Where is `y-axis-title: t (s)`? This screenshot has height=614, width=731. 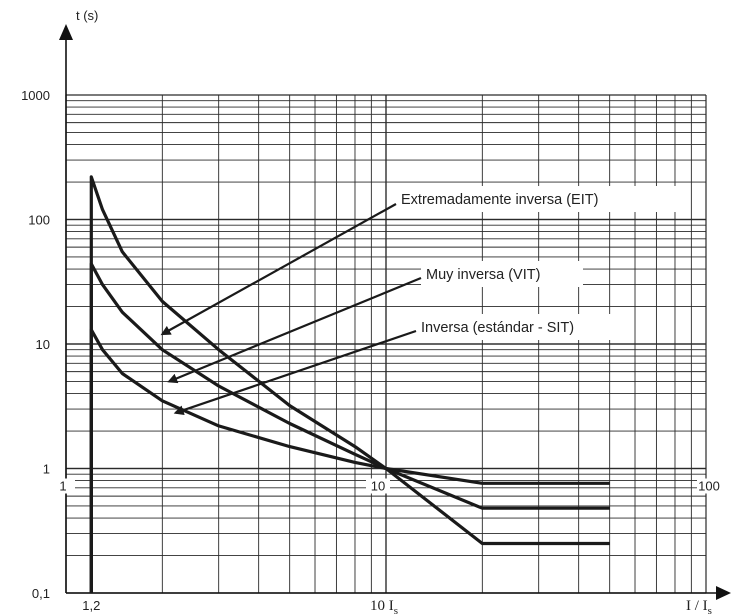
y-axis-title: t (s) is located at coordinates (87, 15).